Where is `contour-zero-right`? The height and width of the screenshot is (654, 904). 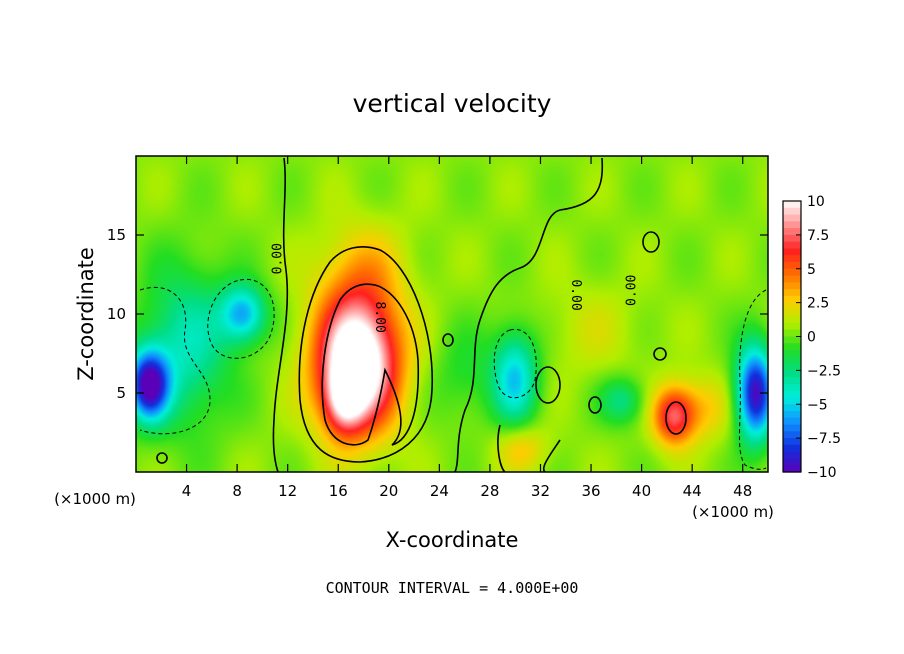 contour-zero-right is located at coordinates (529, 315).